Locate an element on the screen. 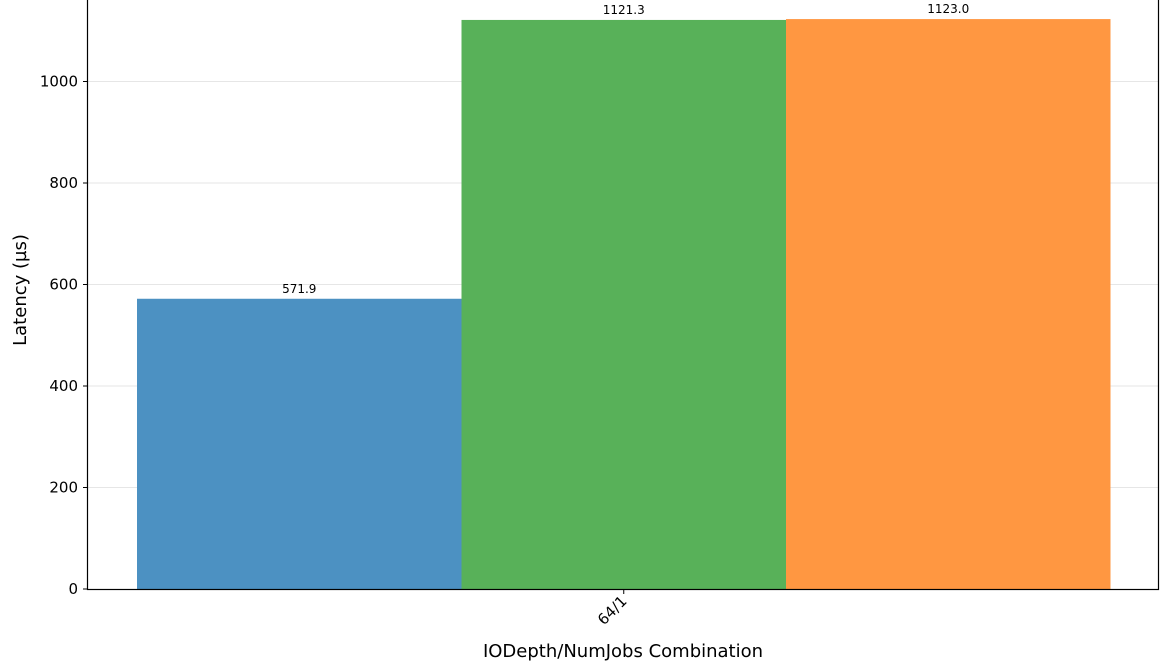 The width and height of the screenshot is (1170, 663). y-tick-label: 400 is located at coordinates (63, 386).